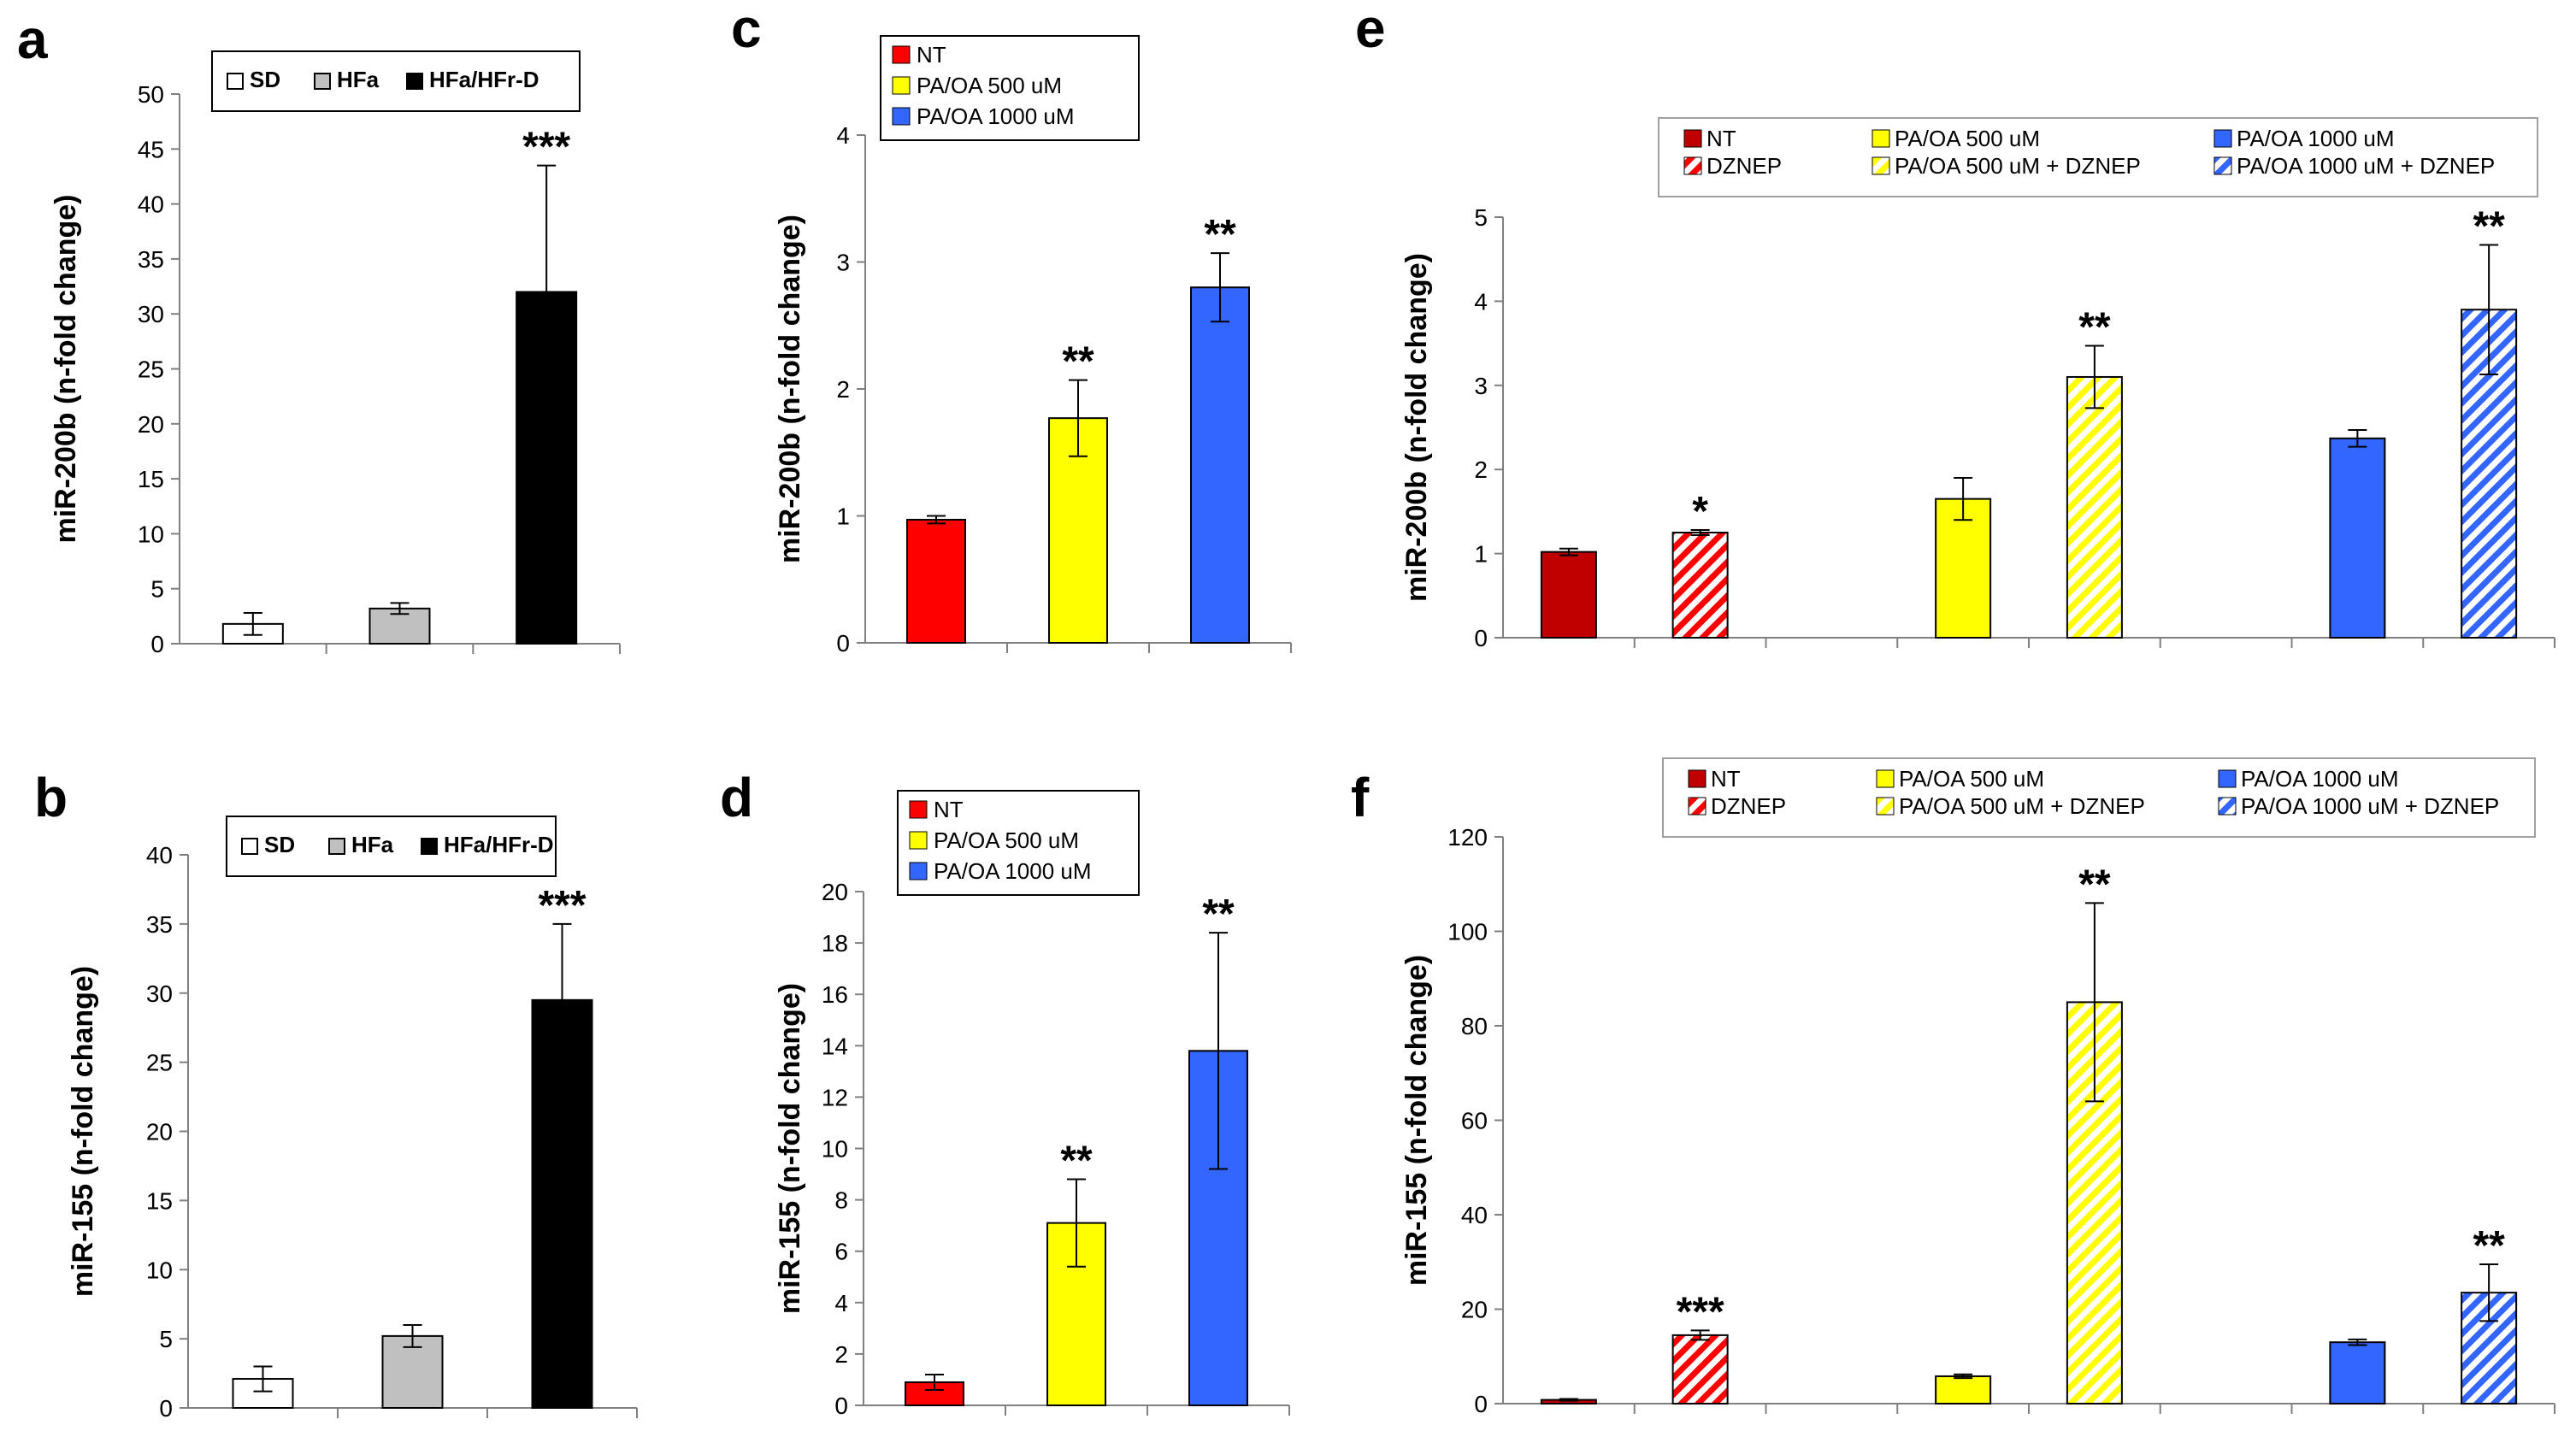 The height and width of the screenshot is (1431, 2576). What do you see at coordinates (1474, 1121) in the screenshot?
I see `y-tick-label: 60` at bounding box center [1474, 1121].